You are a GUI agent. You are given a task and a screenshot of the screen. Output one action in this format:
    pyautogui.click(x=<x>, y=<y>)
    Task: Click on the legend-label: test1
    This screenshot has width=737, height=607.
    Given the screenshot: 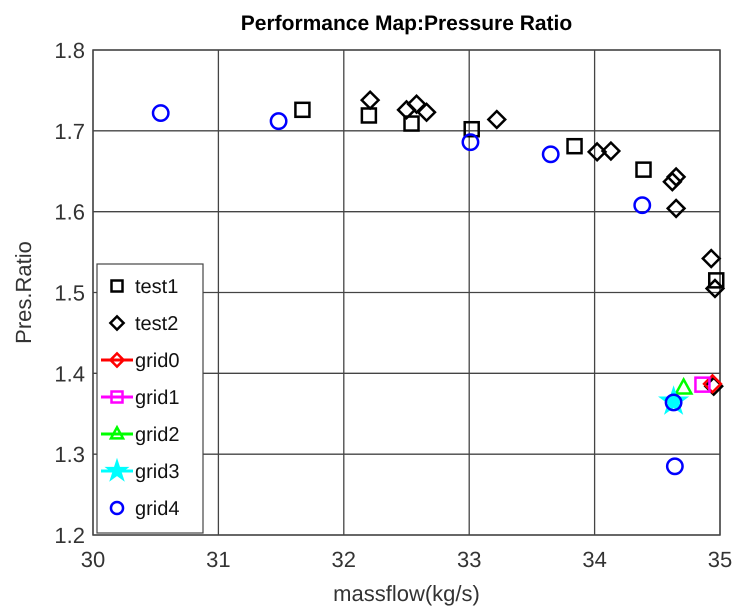 What is the action you would take?
    pyautogui.click(x=156, y=287)
    